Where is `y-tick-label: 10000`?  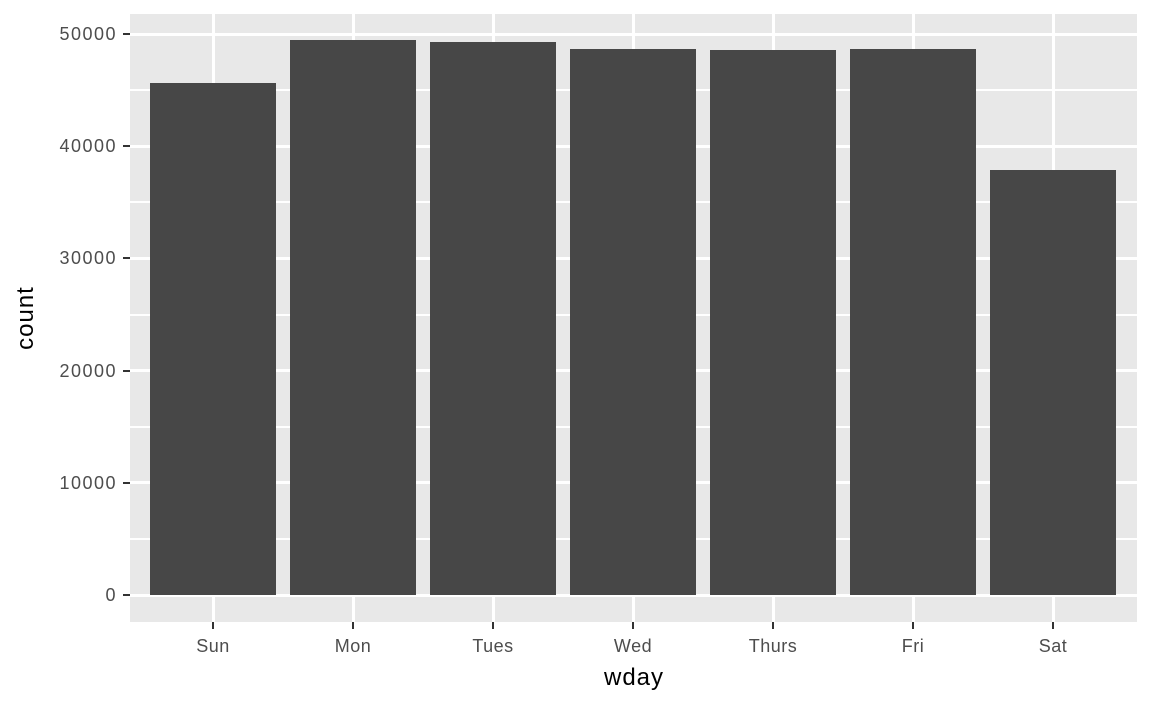
y-tick-label: 10000 is located at coordinates (88, 482).